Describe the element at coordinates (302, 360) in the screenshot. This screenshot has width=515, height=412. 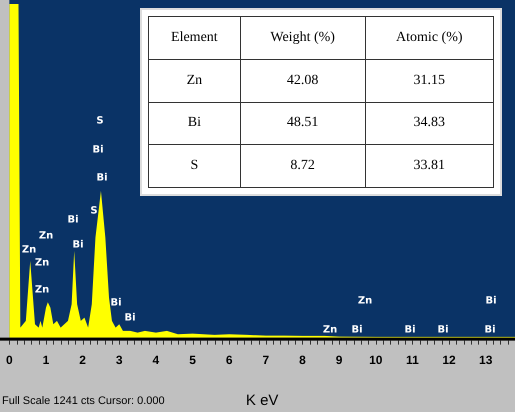
I see `x-tick-label: 8` at that location.